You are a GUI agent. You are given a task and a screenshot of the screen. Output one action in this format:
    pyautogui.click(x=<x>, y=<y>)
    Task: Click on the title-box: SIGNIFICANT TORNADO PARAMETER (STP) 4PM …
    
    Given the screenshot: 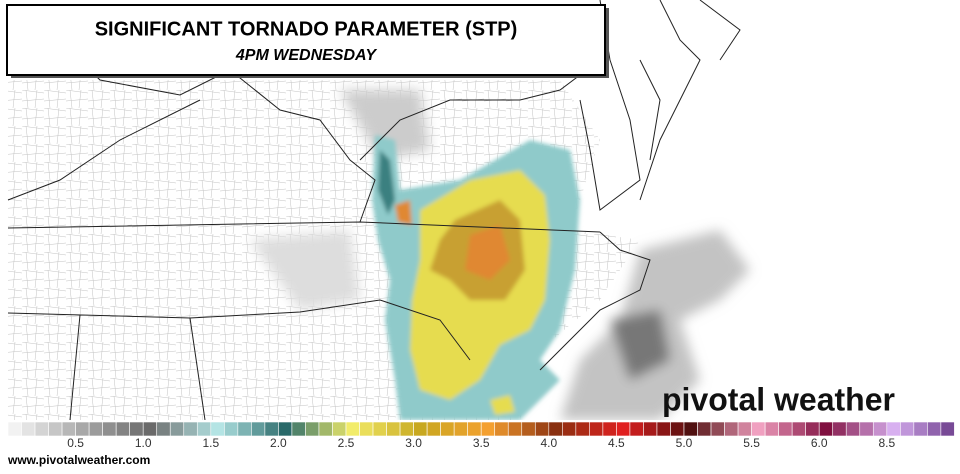 What is the action you would take?
    pyautogui.click(x=307, y=41)
    